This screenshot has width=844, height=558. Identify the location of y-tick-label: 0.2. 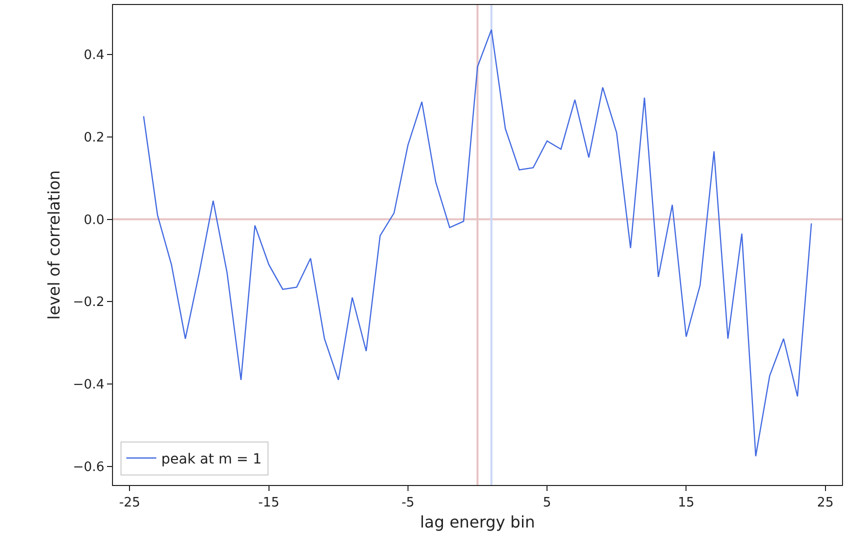
(94, 138).